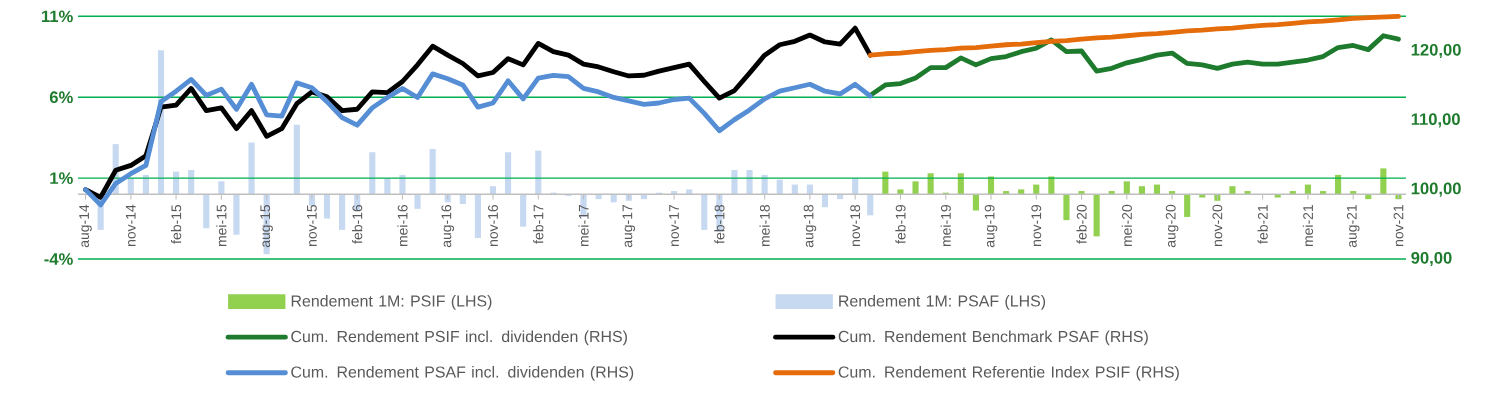  Describe the element at coordinates (57, 16) in the screenshot. I see `y-tick-label: 11%` at that location.